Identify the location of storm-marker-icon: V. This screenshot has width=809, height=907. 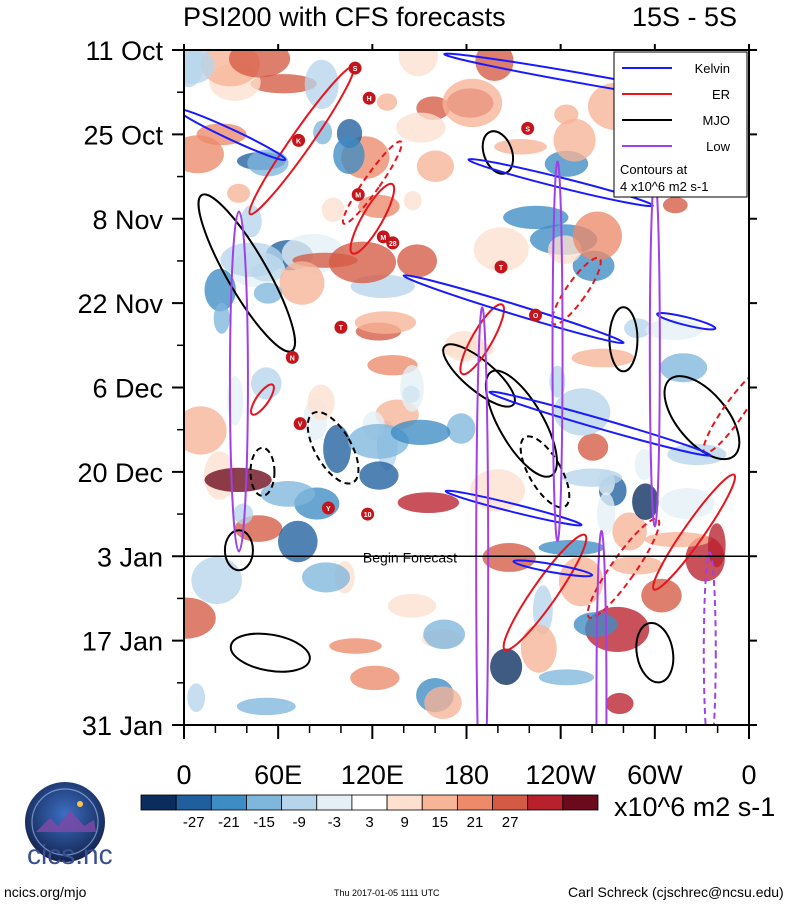
(300, 424).